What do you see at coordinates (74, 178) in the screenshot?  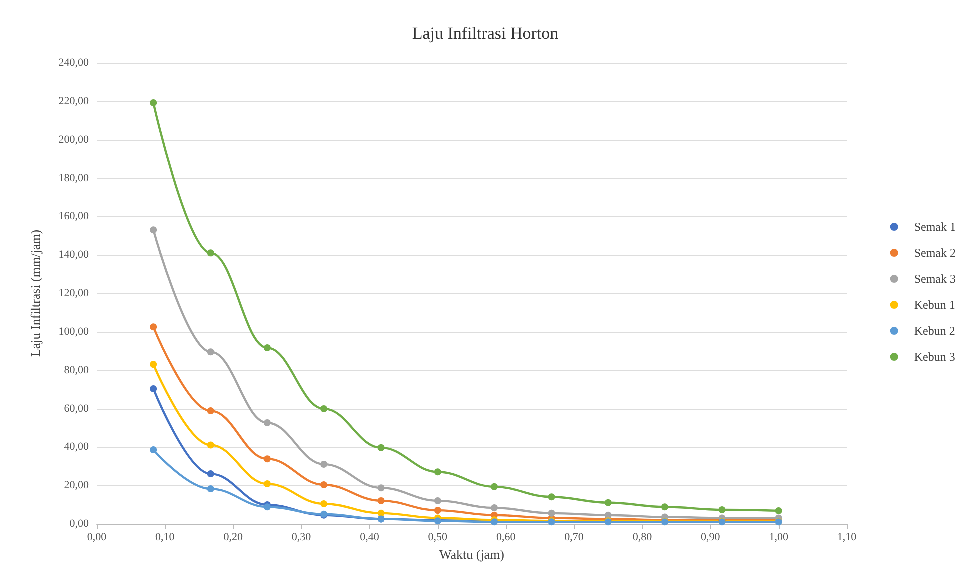 I see `y-tick-label: 180,00` at bounding box center [74, 178].